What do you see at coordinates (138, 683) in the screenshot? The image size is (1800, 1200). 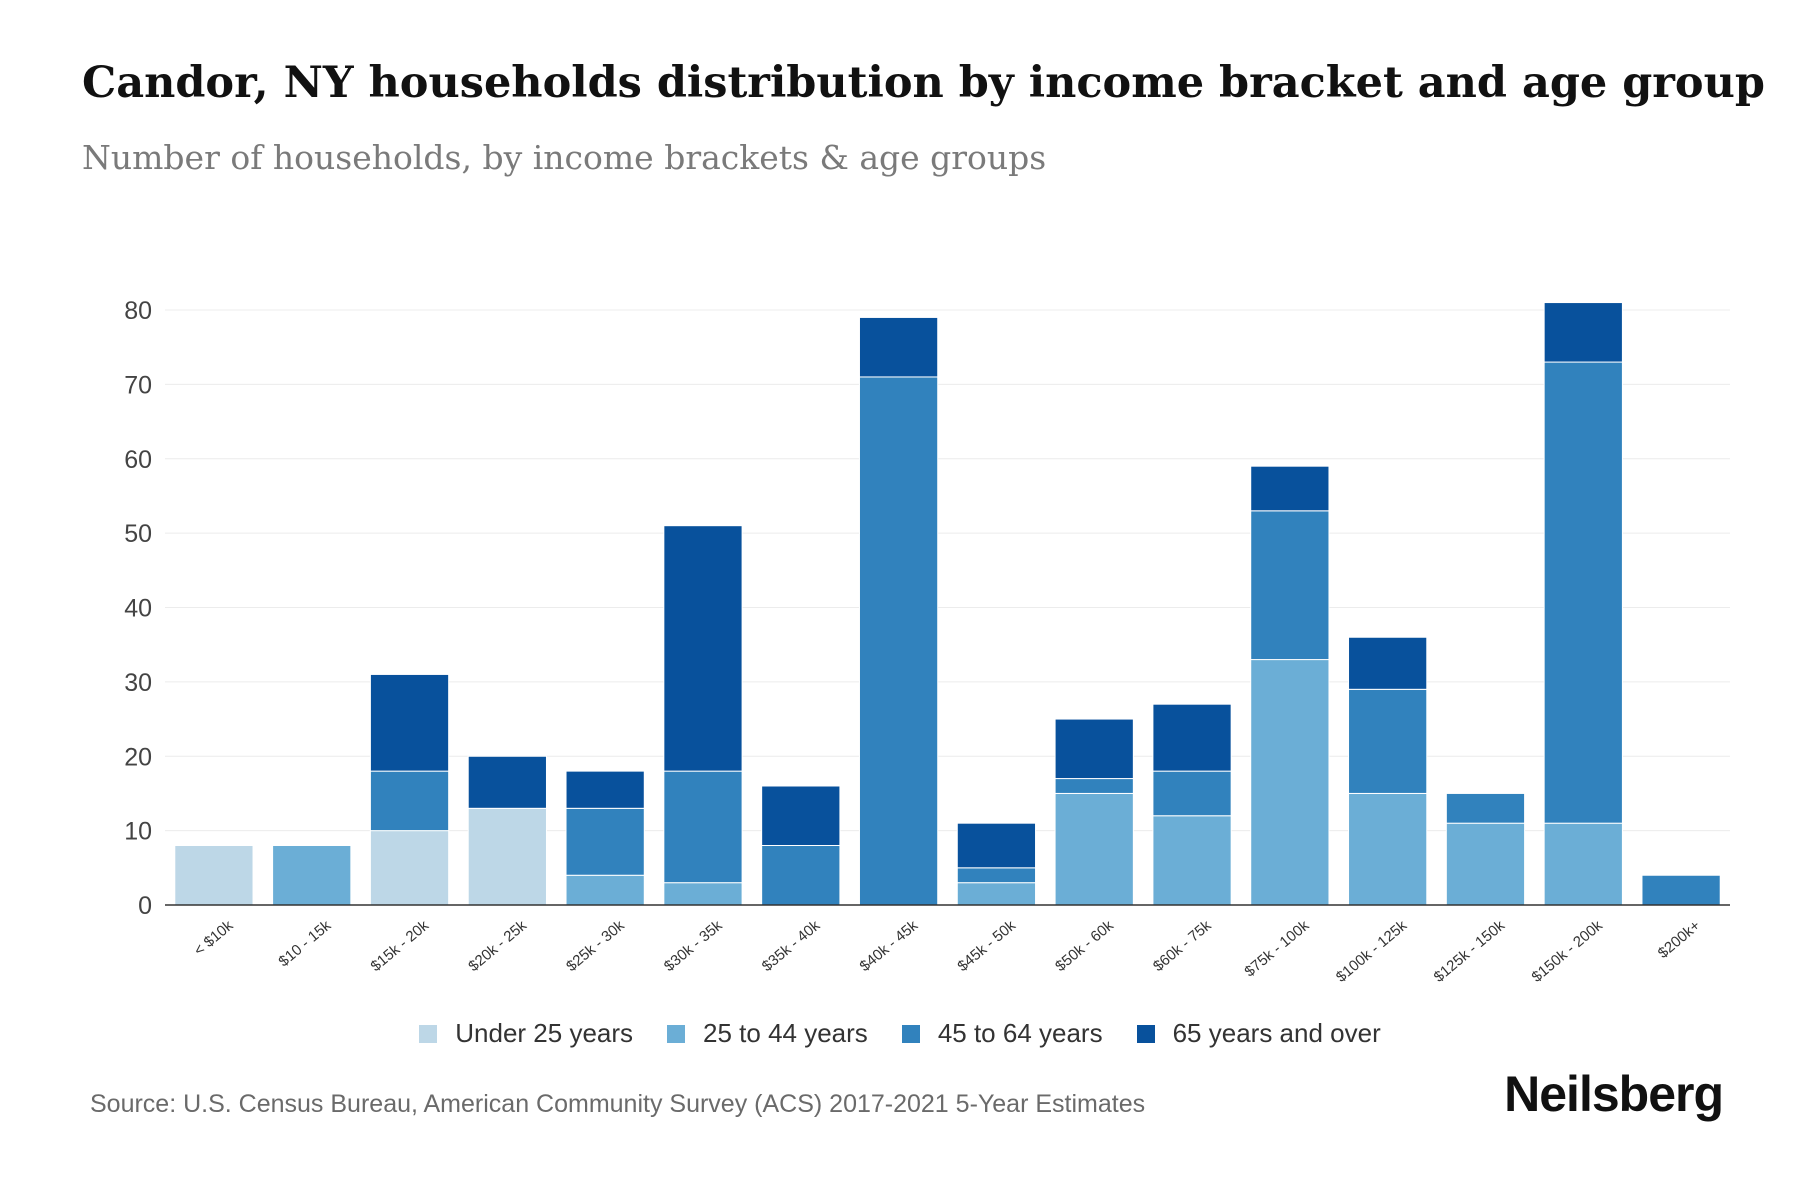 I see `y-tick-label: 30` at bounding box center [138, 683].